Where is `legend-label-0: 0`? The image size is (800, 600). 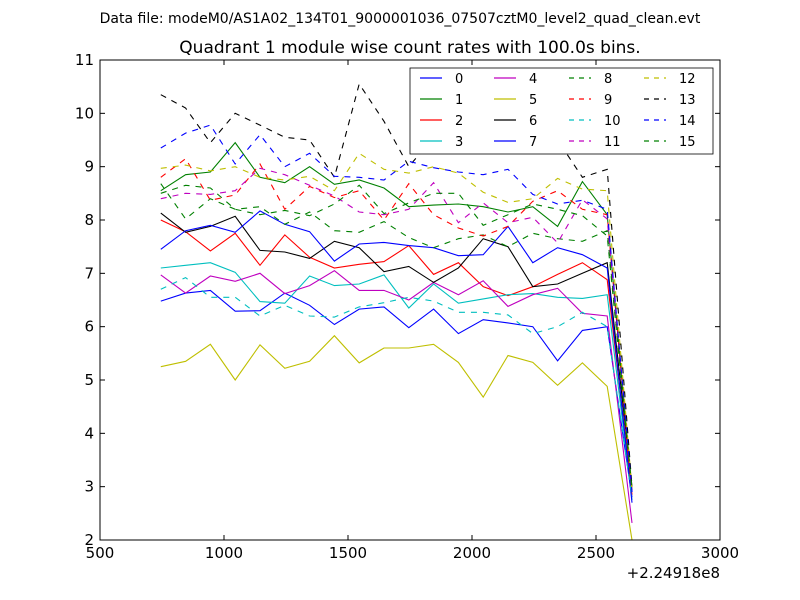
legend-label-0: 0 is located at coordinates (459, 79).